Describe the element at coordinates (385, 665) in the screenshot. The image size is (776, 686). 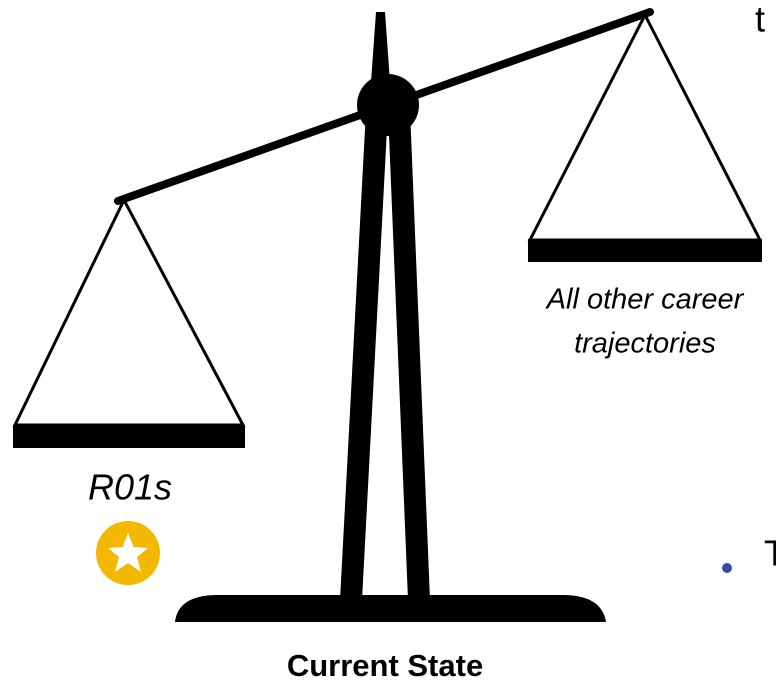
I see `caption: Current State` at that location.